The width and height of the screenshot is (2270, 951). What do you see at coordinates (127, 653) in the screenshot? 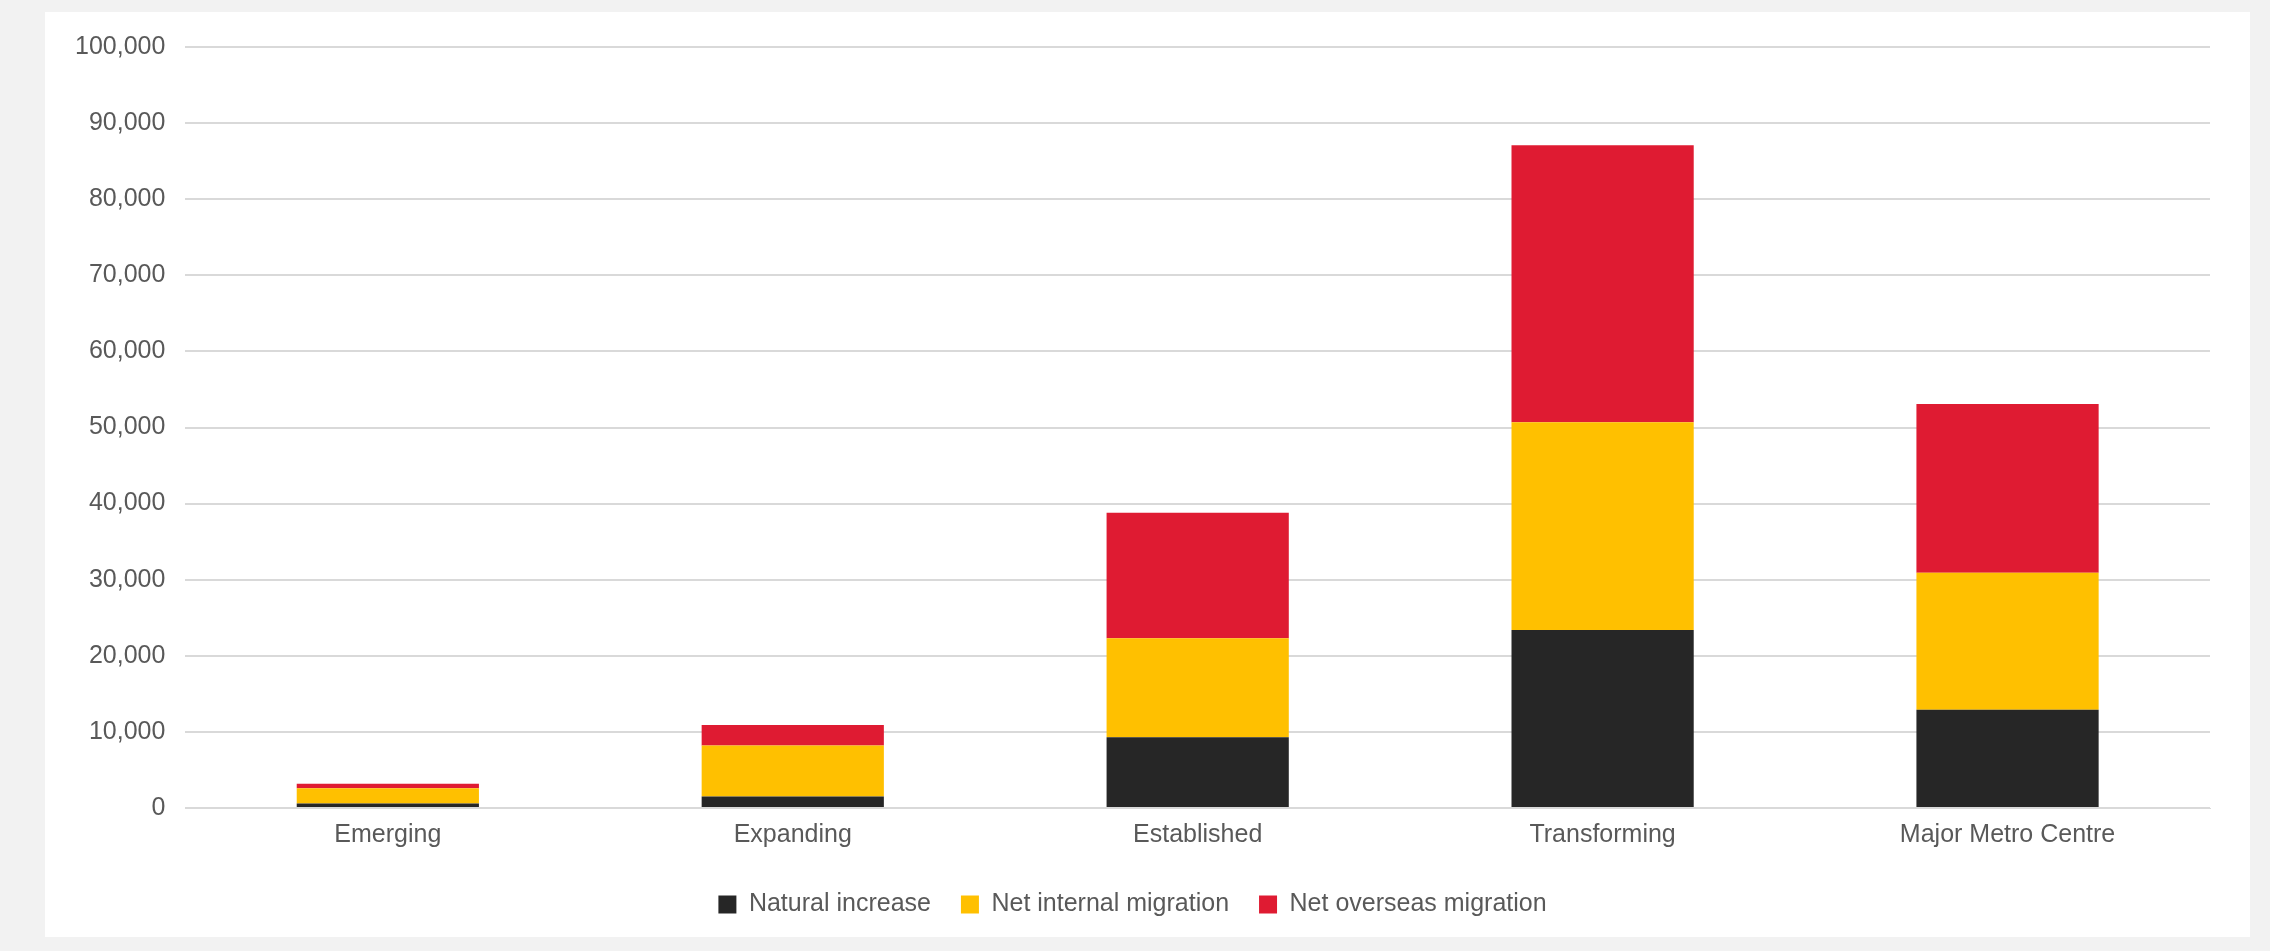
I see `y-tick-label: 20,000` at bounding box center [127, 653].